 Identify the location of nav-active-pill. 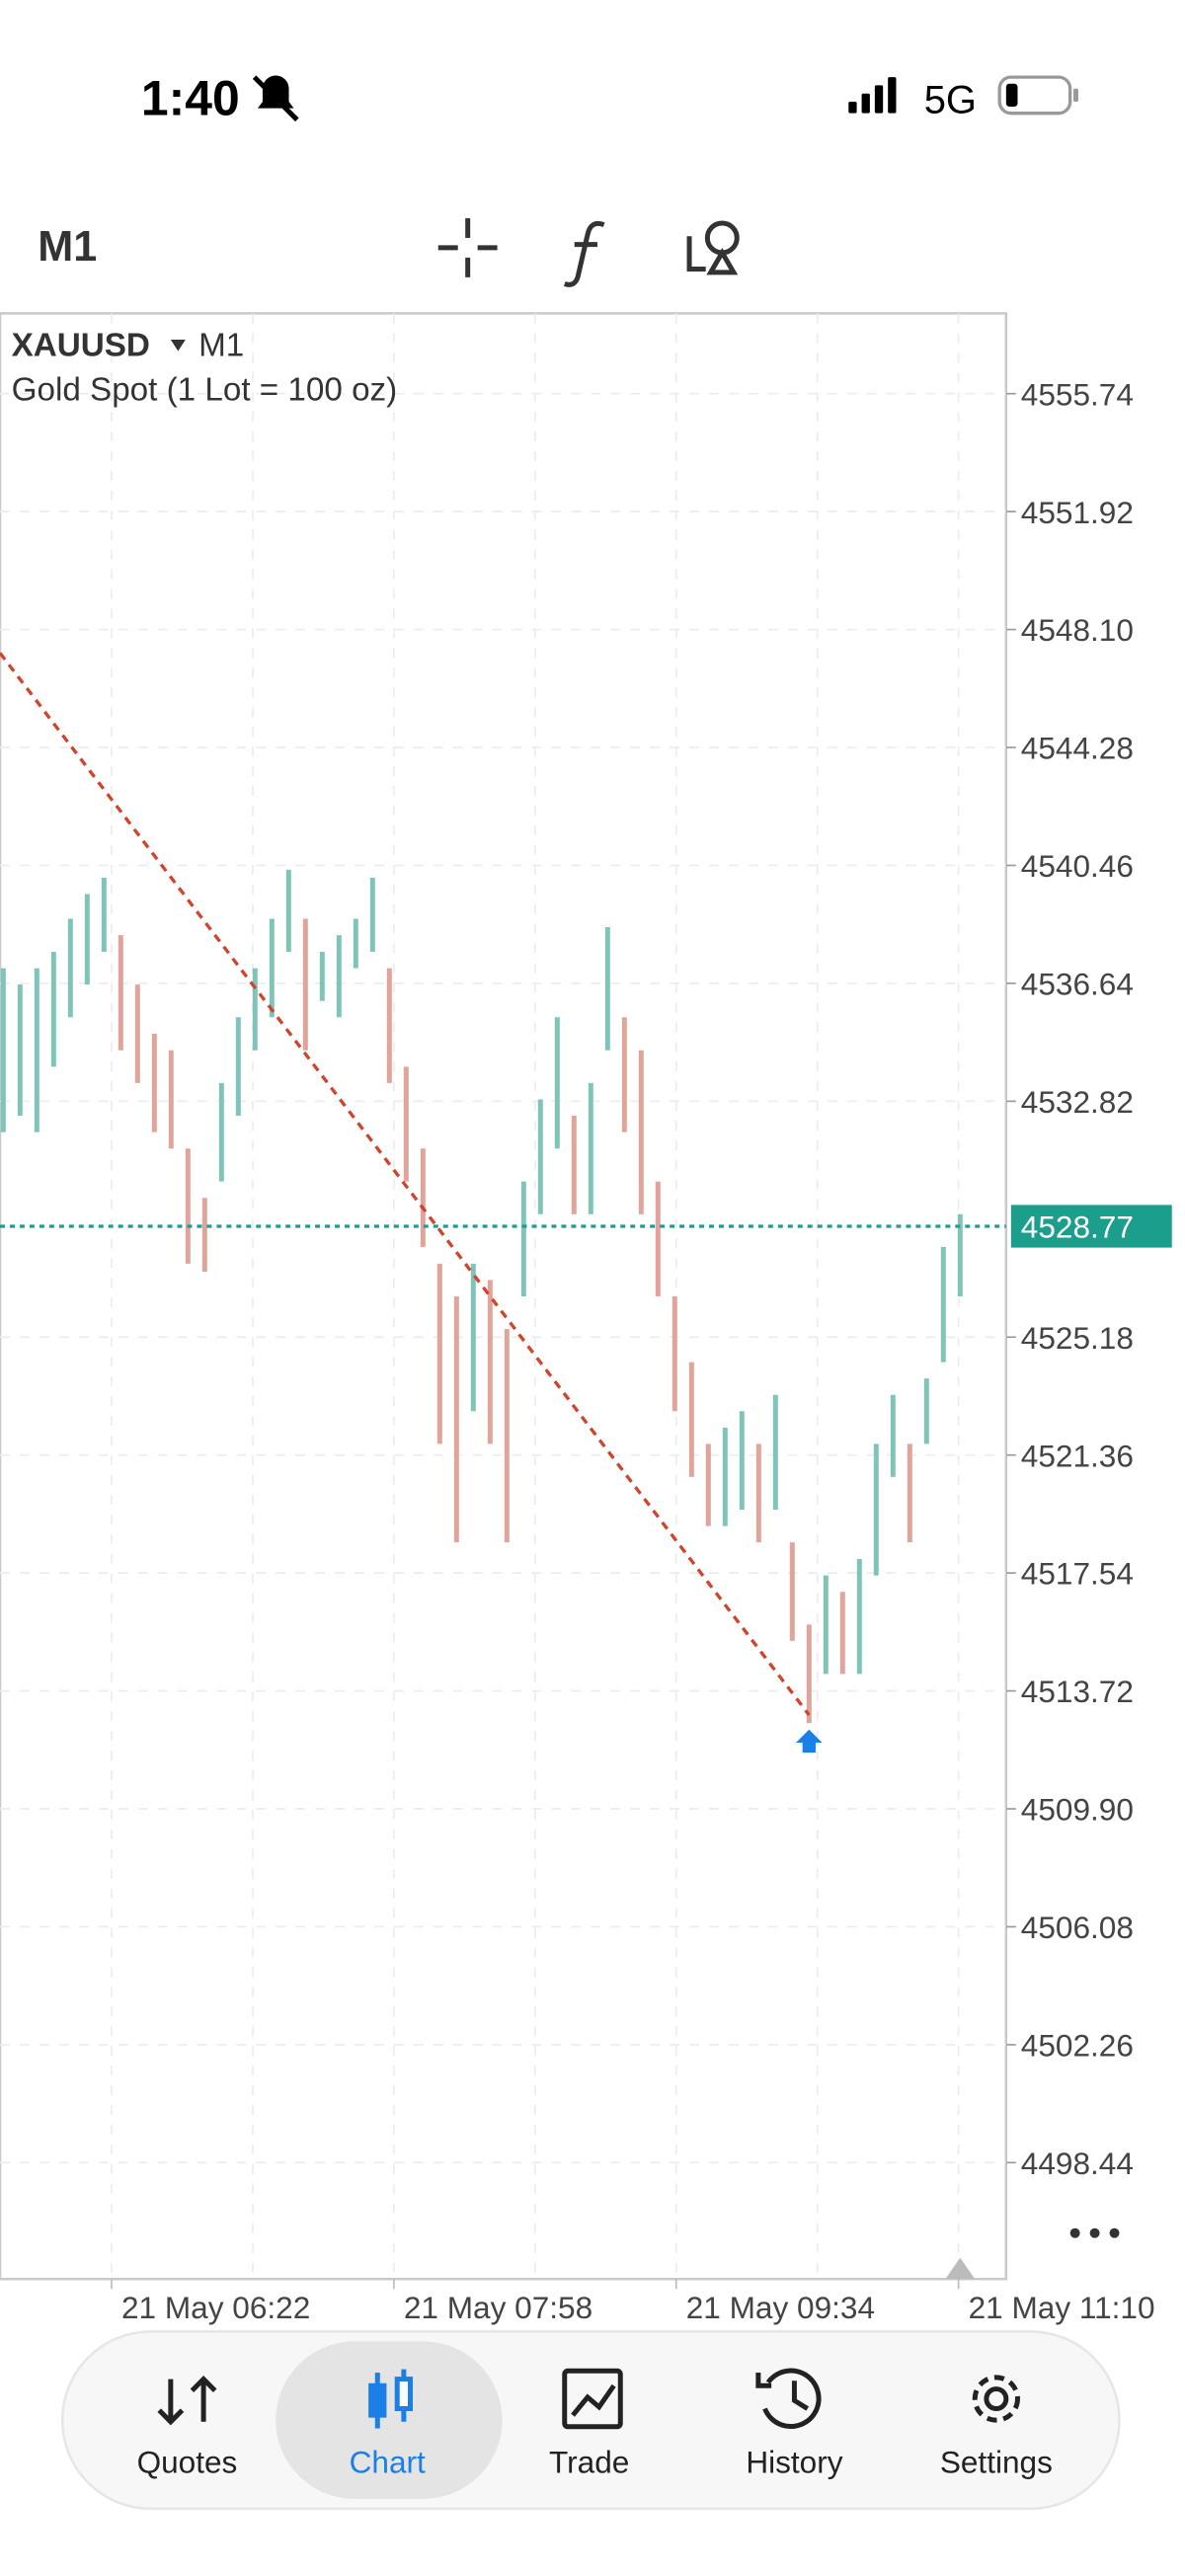
(390, 2420).